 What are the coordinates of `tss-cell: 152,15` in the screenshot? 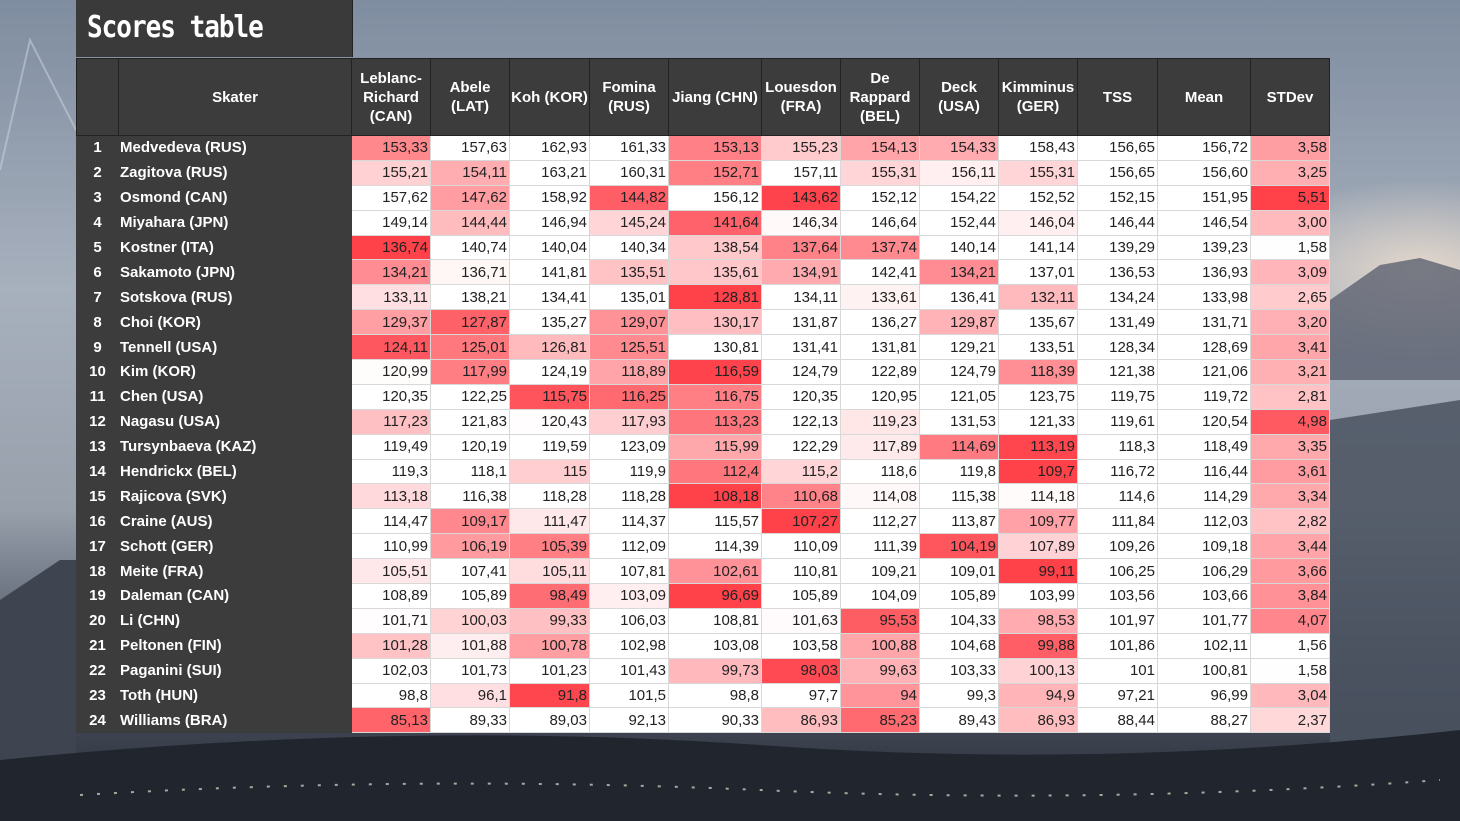 It's located at (1117, 197).